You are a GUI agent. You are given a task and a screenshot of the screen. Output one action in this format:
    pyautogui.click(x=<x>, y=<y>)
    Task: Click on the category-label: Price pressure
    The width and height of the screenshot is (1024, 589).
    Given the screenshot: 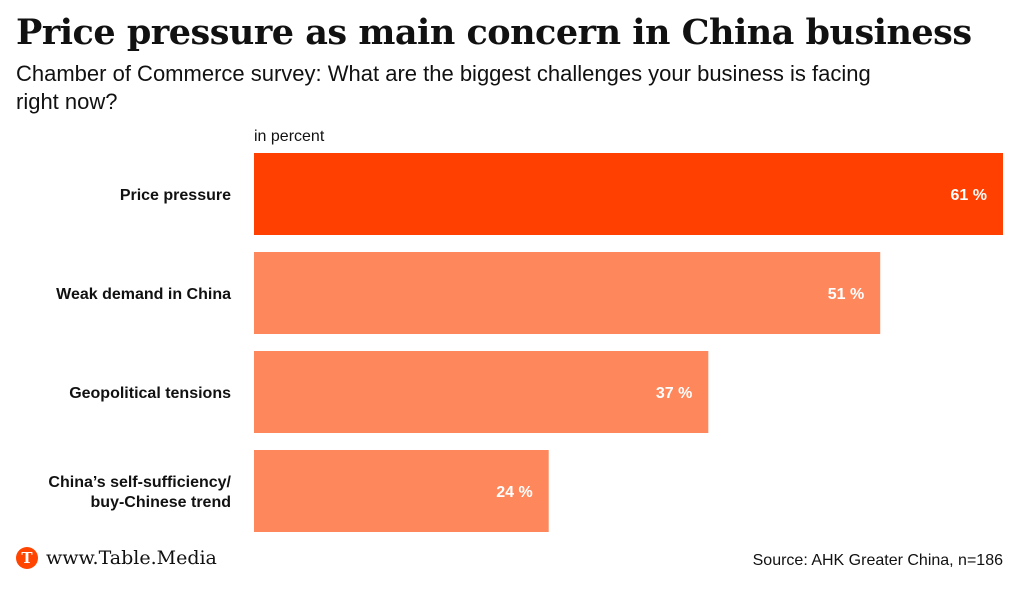 What is the action you would take?
    pyautogui.click(x=175, y=195)
    